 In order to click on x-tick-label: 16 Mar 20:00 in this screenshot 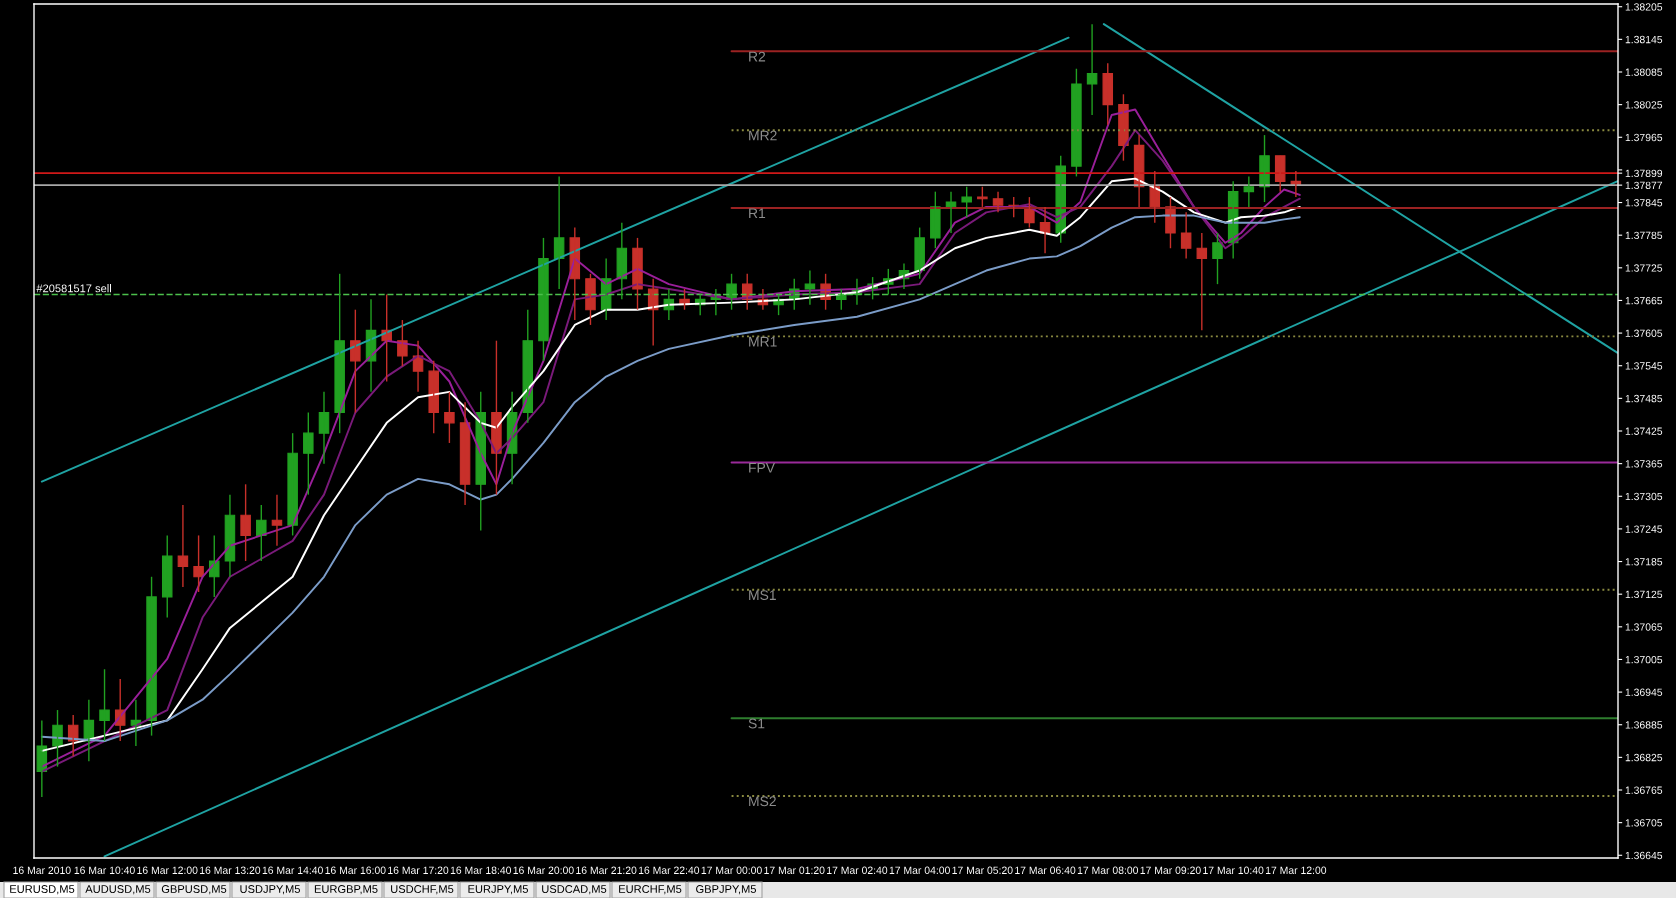, I will do `click(543, 870)`.